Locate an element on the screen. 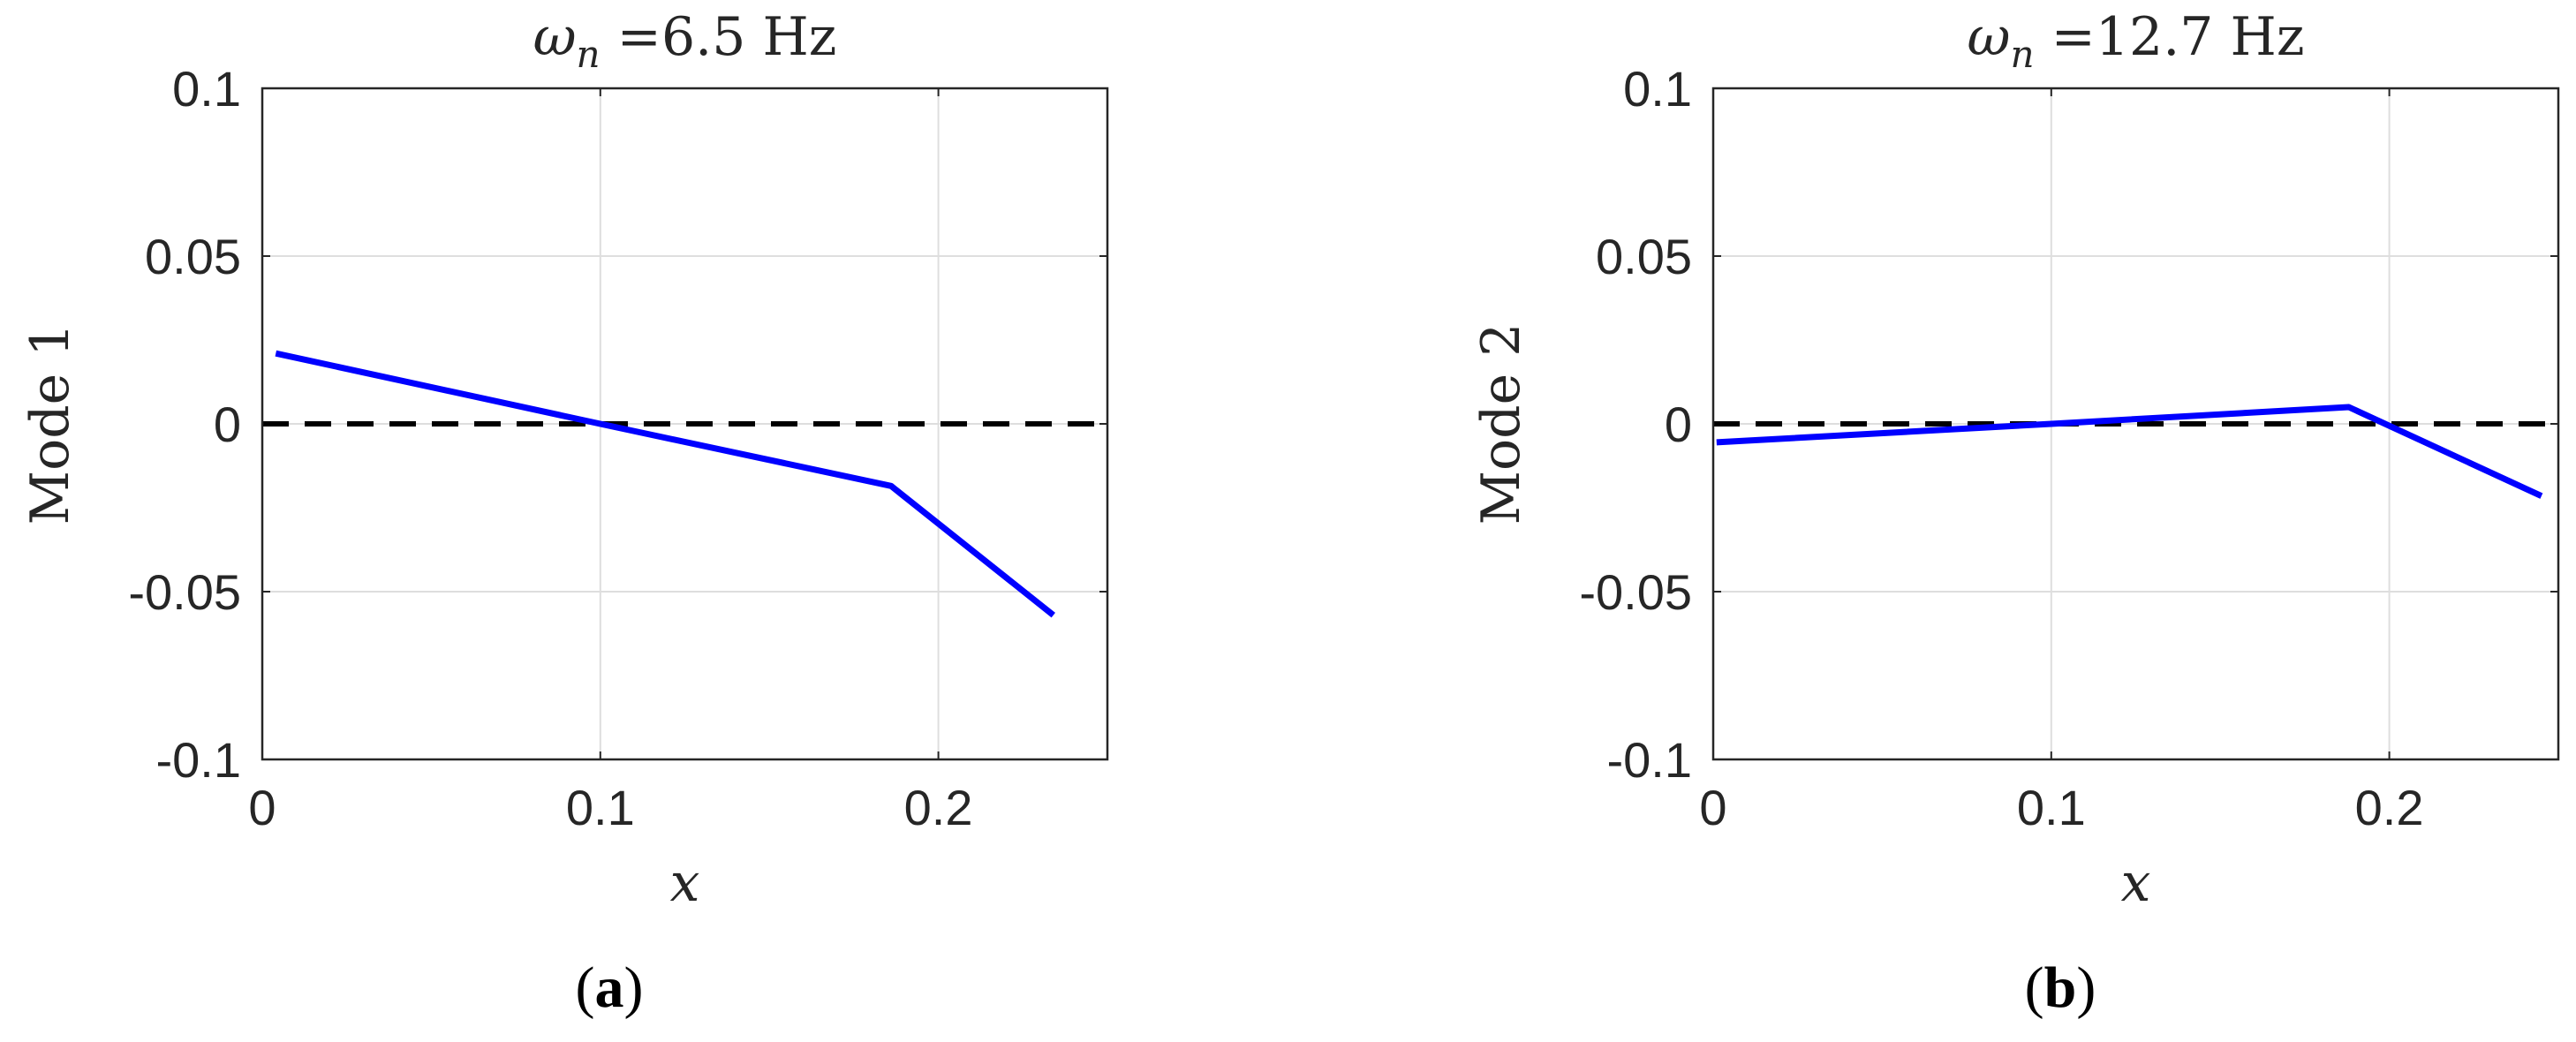  y-axis-label: Mode 2 is located at coordinates (1501, 424).